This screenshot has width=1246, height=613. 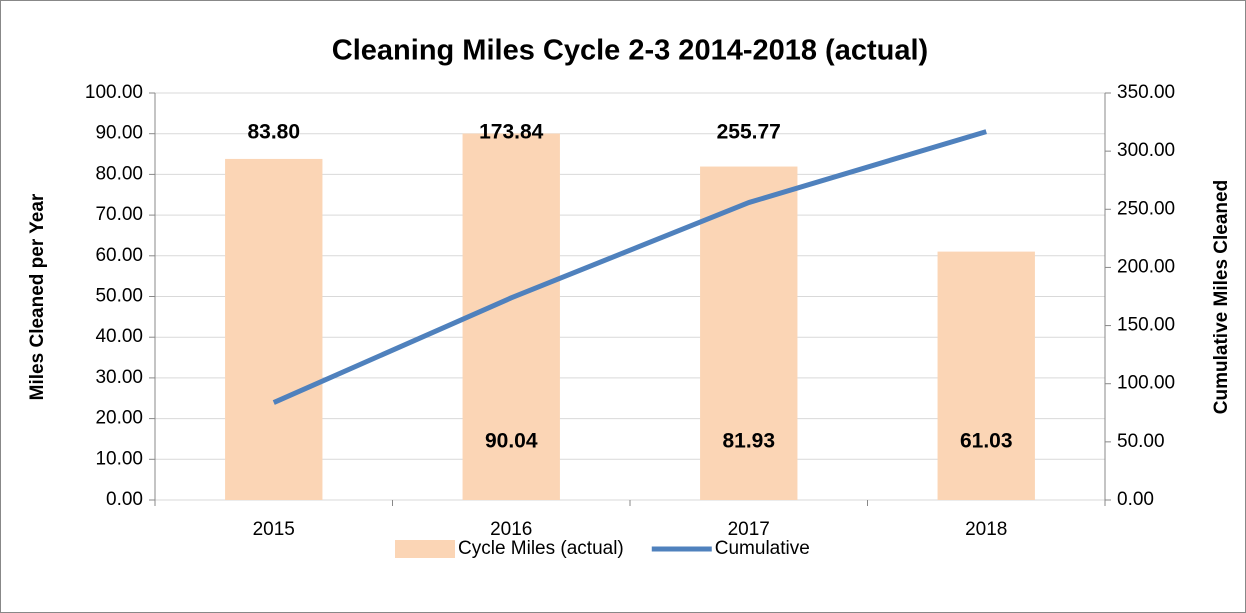 What do you see at coordinates (425, 549) in the screenshot?
I see `legend-swatch` at bounding box center [425, 549].